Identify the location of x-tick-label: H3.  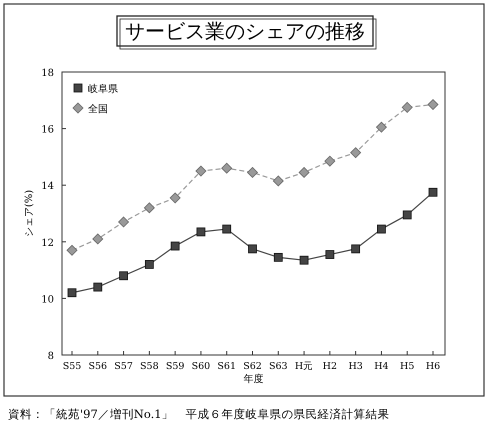
(355, 366).